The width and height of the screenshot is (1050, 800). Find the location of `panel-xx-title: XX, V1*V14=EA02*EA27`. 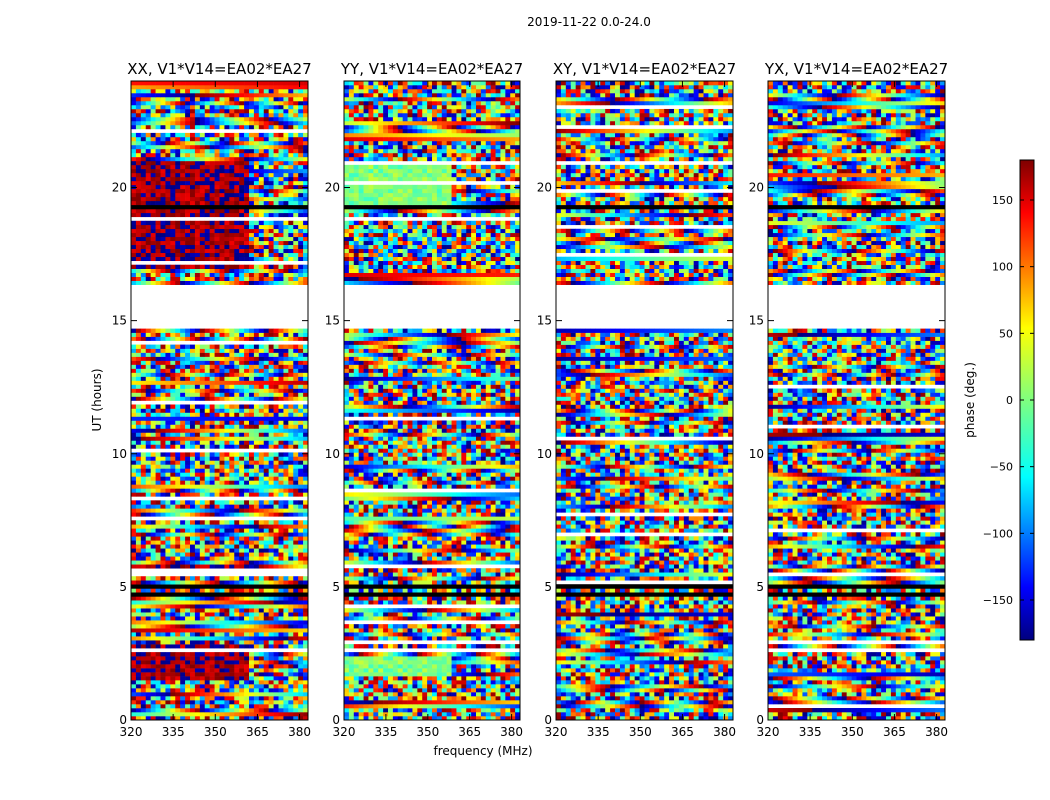

panel-xx-title: XX, V1*V14=EA02*EA27 is located at coordinates (219, 69).